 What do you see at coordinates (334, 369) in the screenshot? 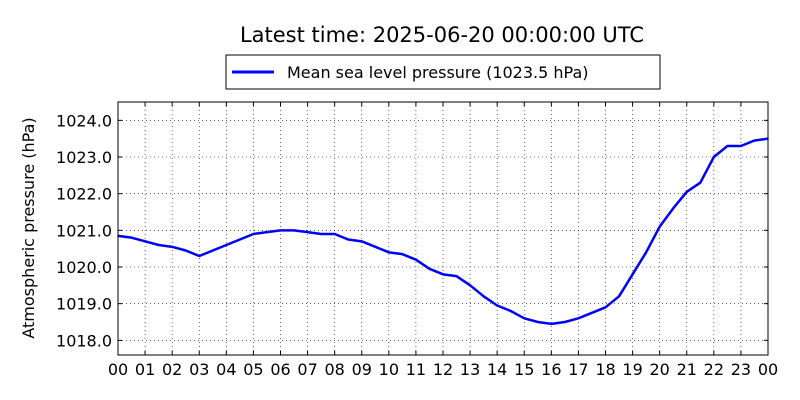
I see `x-tick-label: 08` at bounding box center [334, 369].